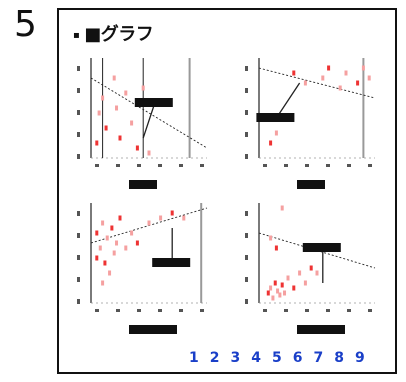 The height and width of the screenshot is (382, 406). I want to click on pagination: 123456789, so click(277, 358).